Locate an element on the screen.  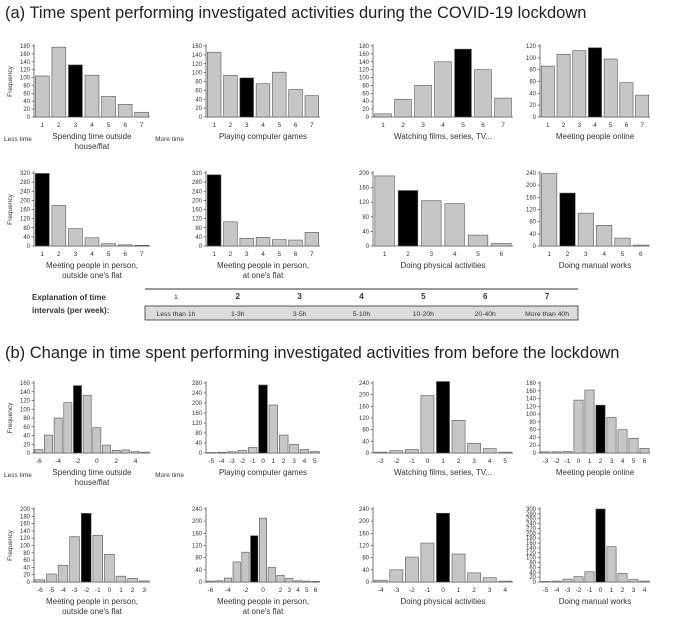
x-tick-label: -6 is located at coordinates (210, 590).